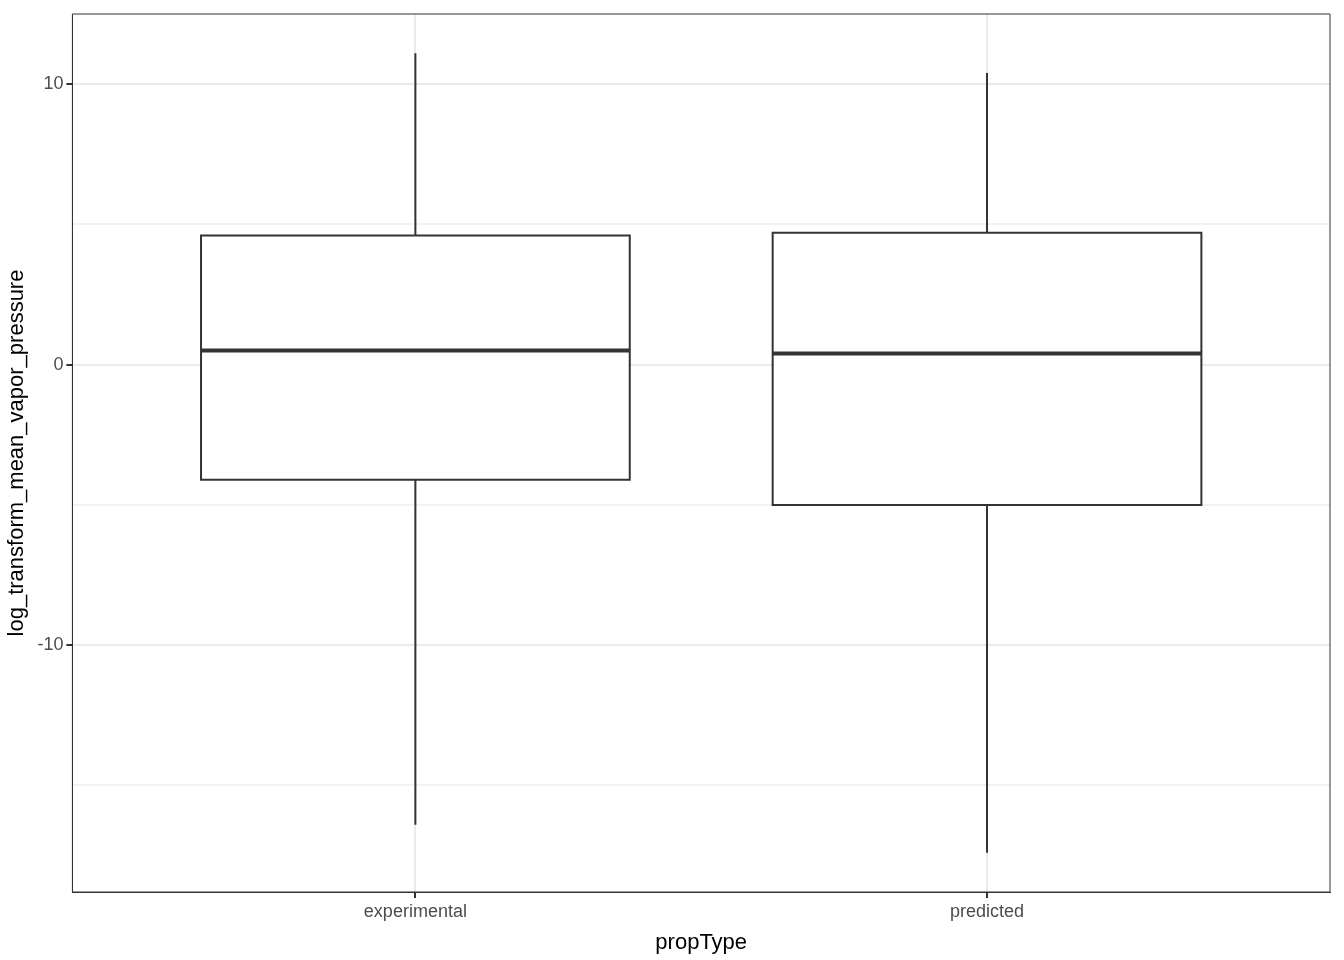 This screenshot has width=1344, height=960. What do you see at coordinates (50, 644) in the screenshot?
I see `y-tick-label: -10` at bounding box center [50, 644].